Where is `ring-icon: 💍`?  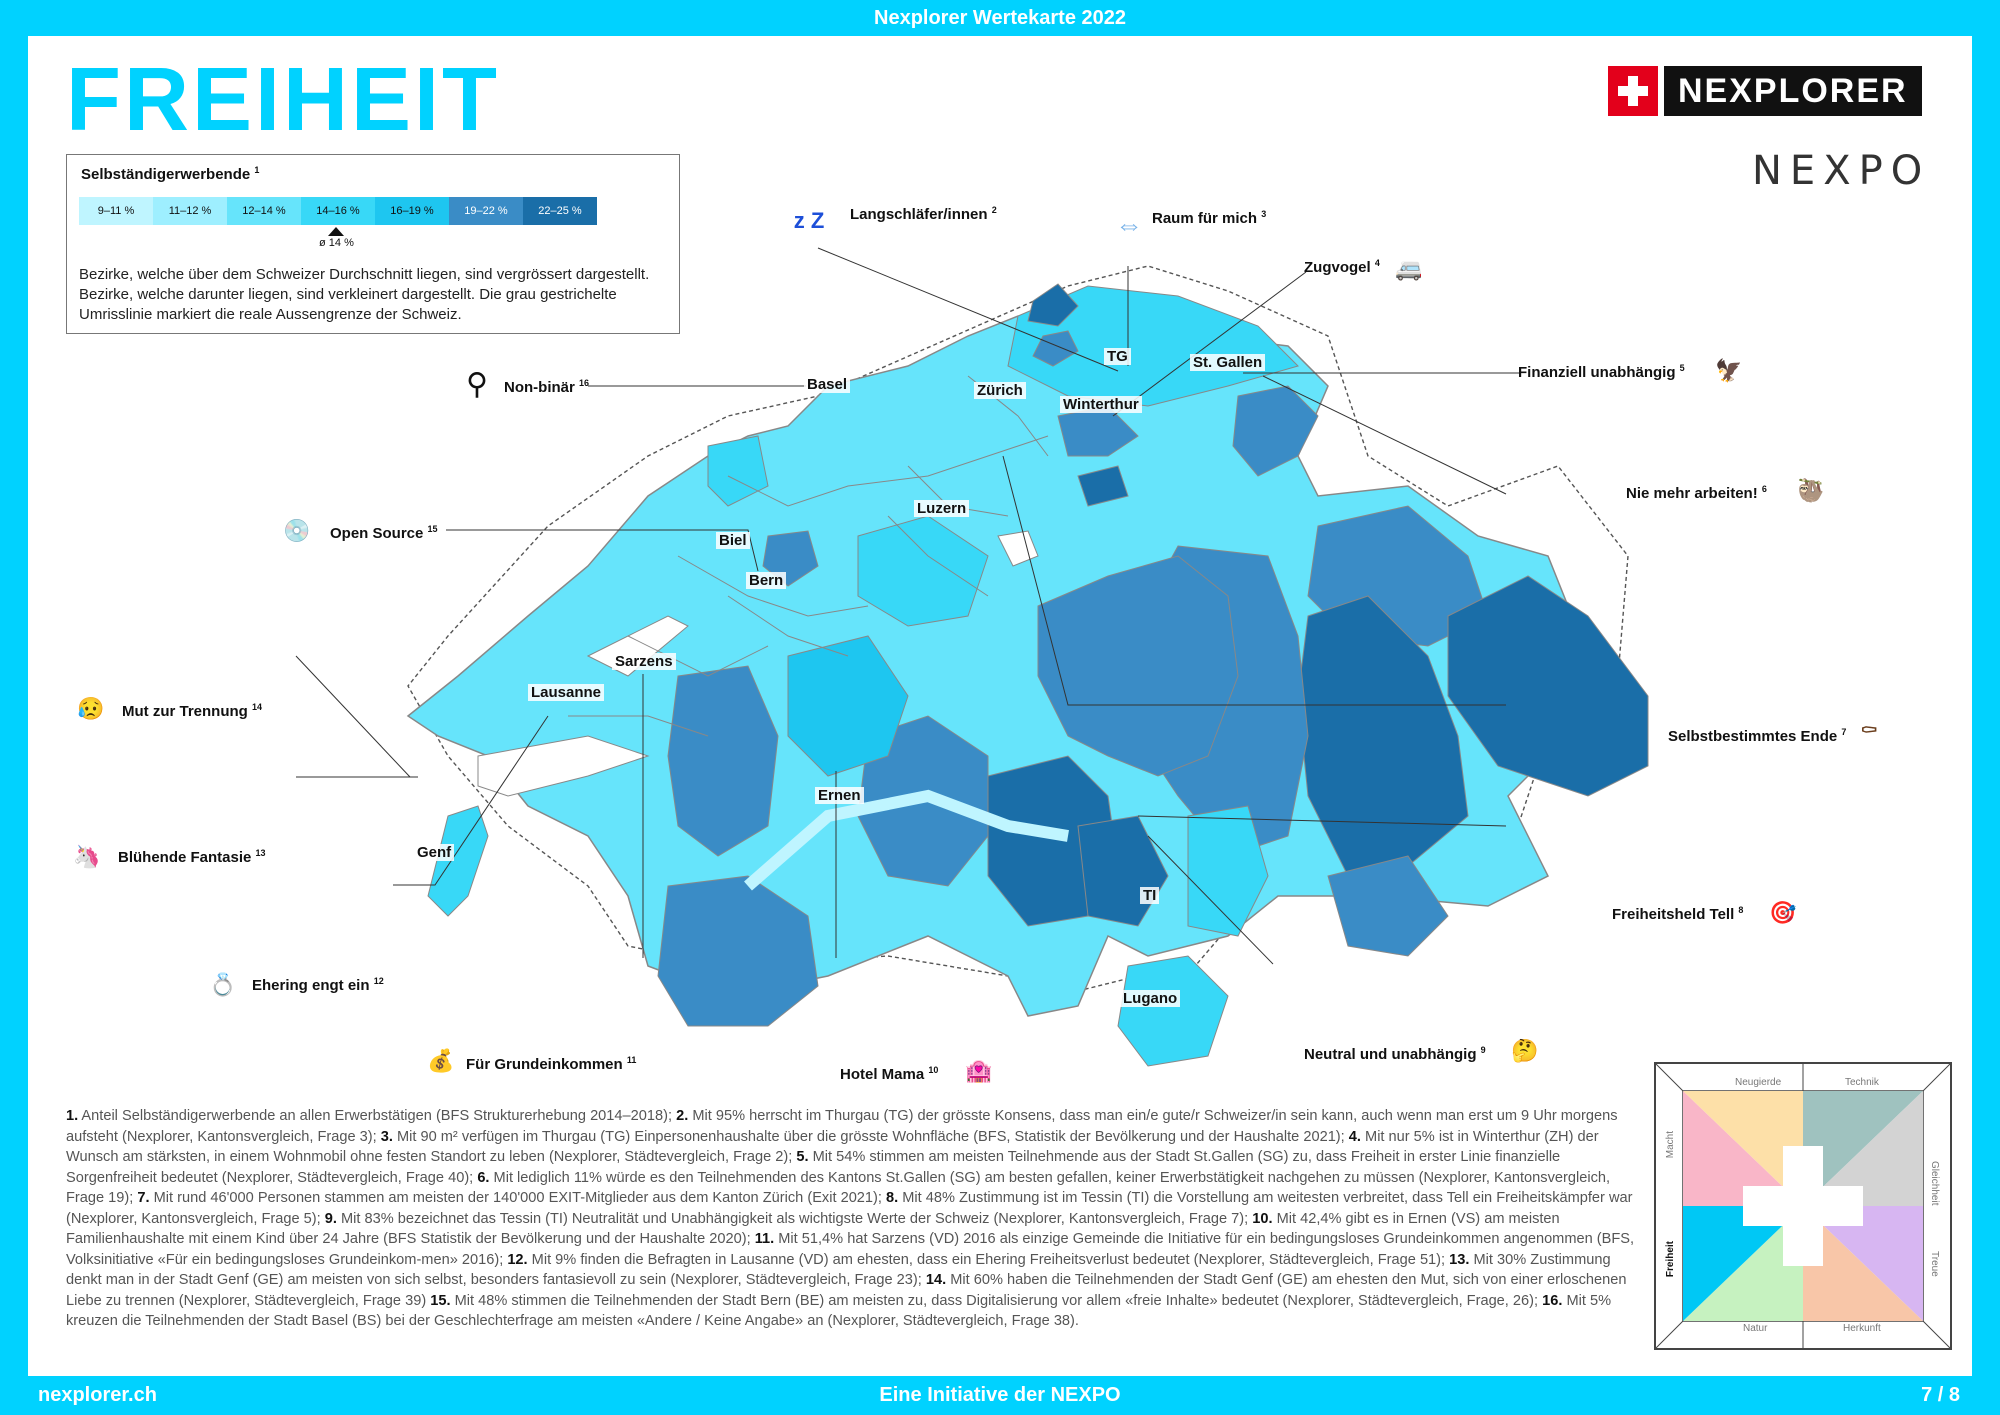
ring-icon: 💍 is located at coordinates (223, 984).